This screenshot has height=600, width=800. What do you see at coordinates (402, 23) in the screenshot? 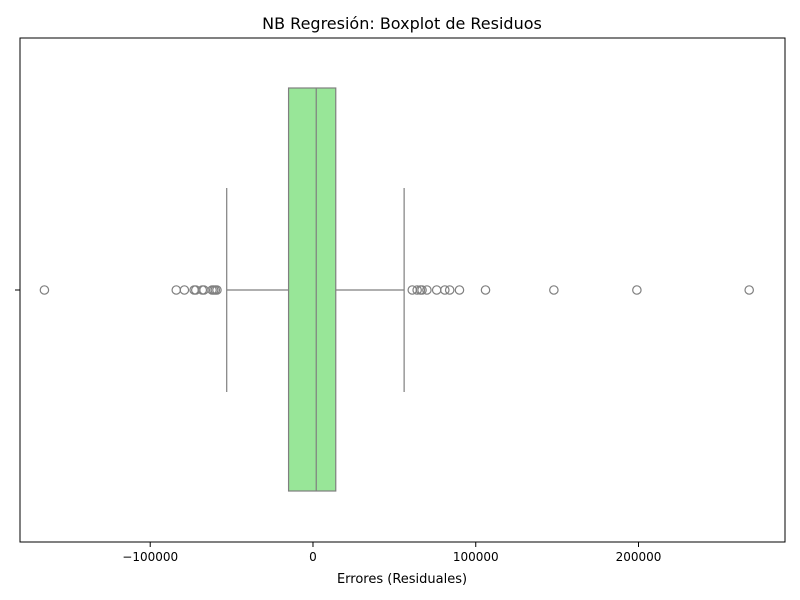
I see `chart-title: NB Regresión: Boxplot de Residuos` at bounding box center [402, 23].